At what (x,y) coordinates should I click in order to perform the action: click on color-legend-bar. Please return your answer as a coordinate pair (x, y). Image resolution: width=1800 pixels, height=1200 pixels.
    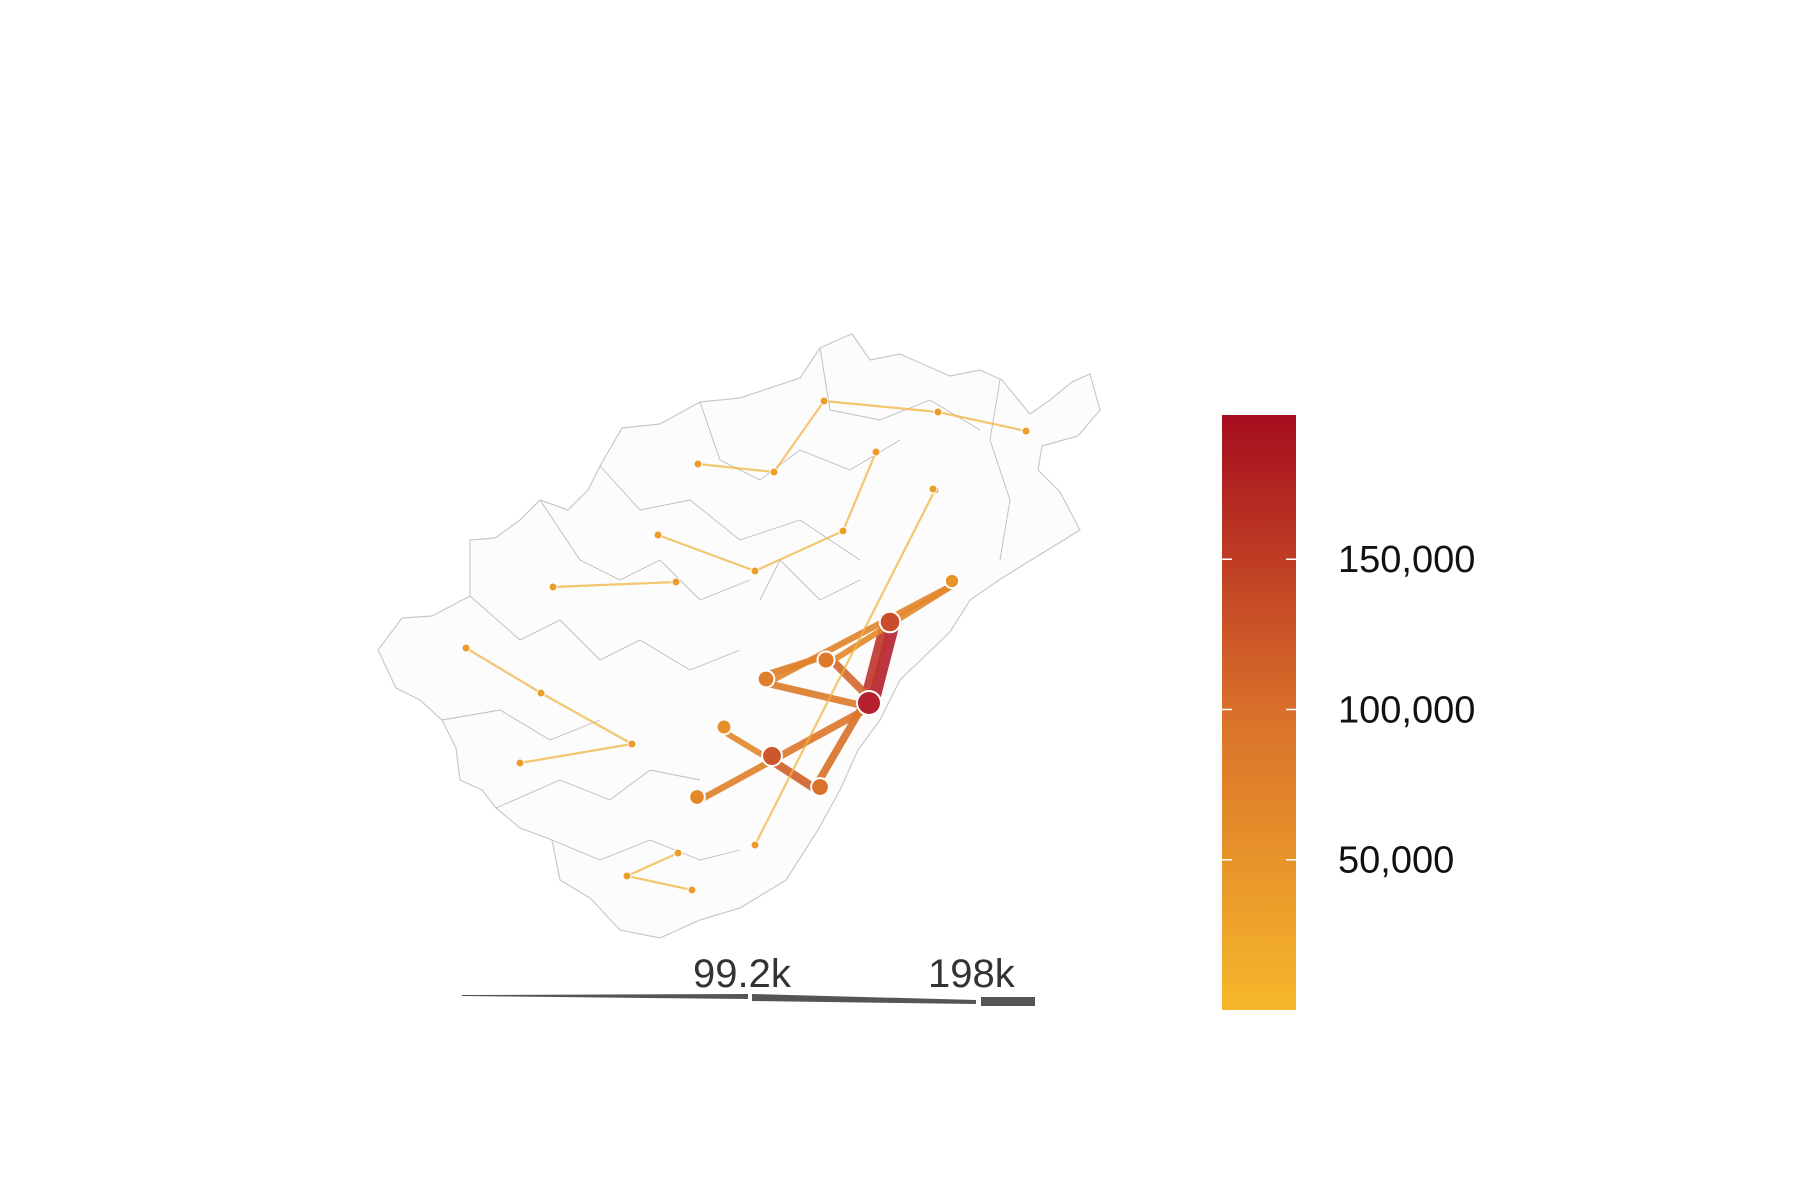
    Looking at the image, I should click on (1259, 712).